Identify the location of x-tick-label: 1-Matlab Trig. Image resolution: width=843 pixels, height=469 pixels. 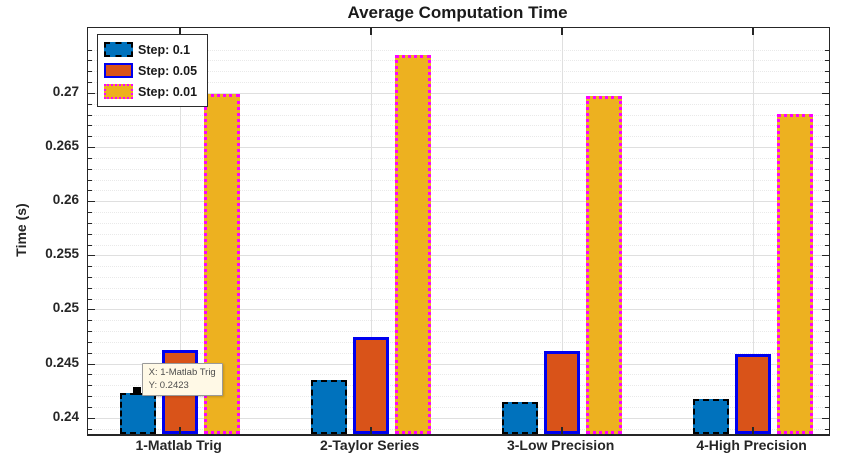
(178, 445).